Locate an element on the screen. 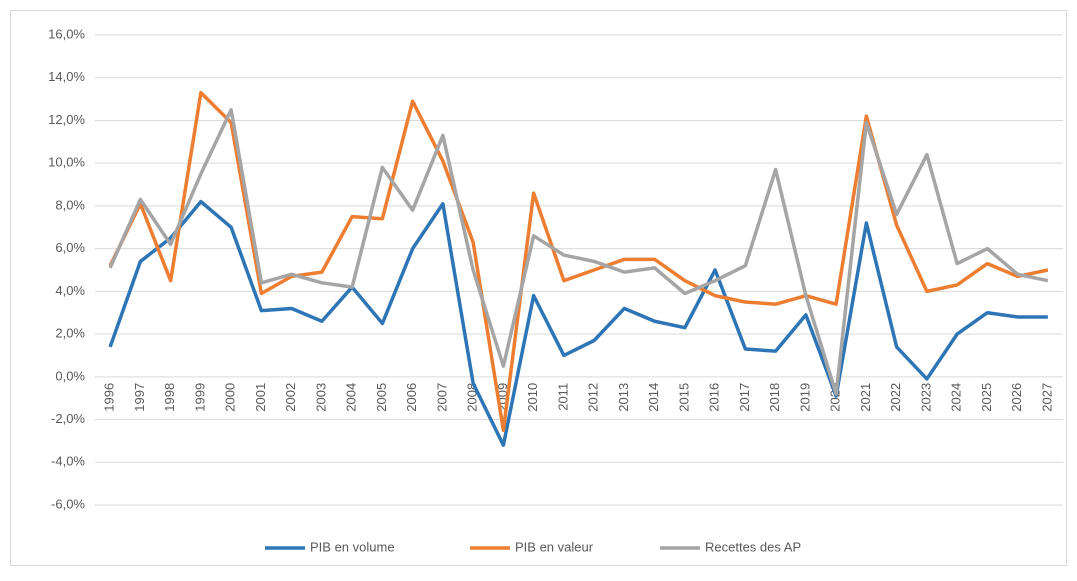 The image size is (1077, 581). x-tick-label: 2026 is located at coordinates (1016, 397).